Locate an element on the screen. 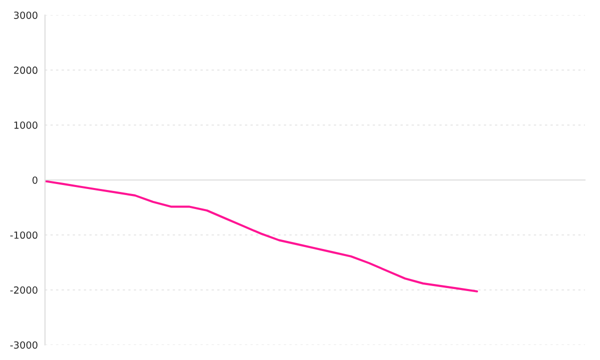  y-tick-label: 0 is located at coordinates (35, 180).